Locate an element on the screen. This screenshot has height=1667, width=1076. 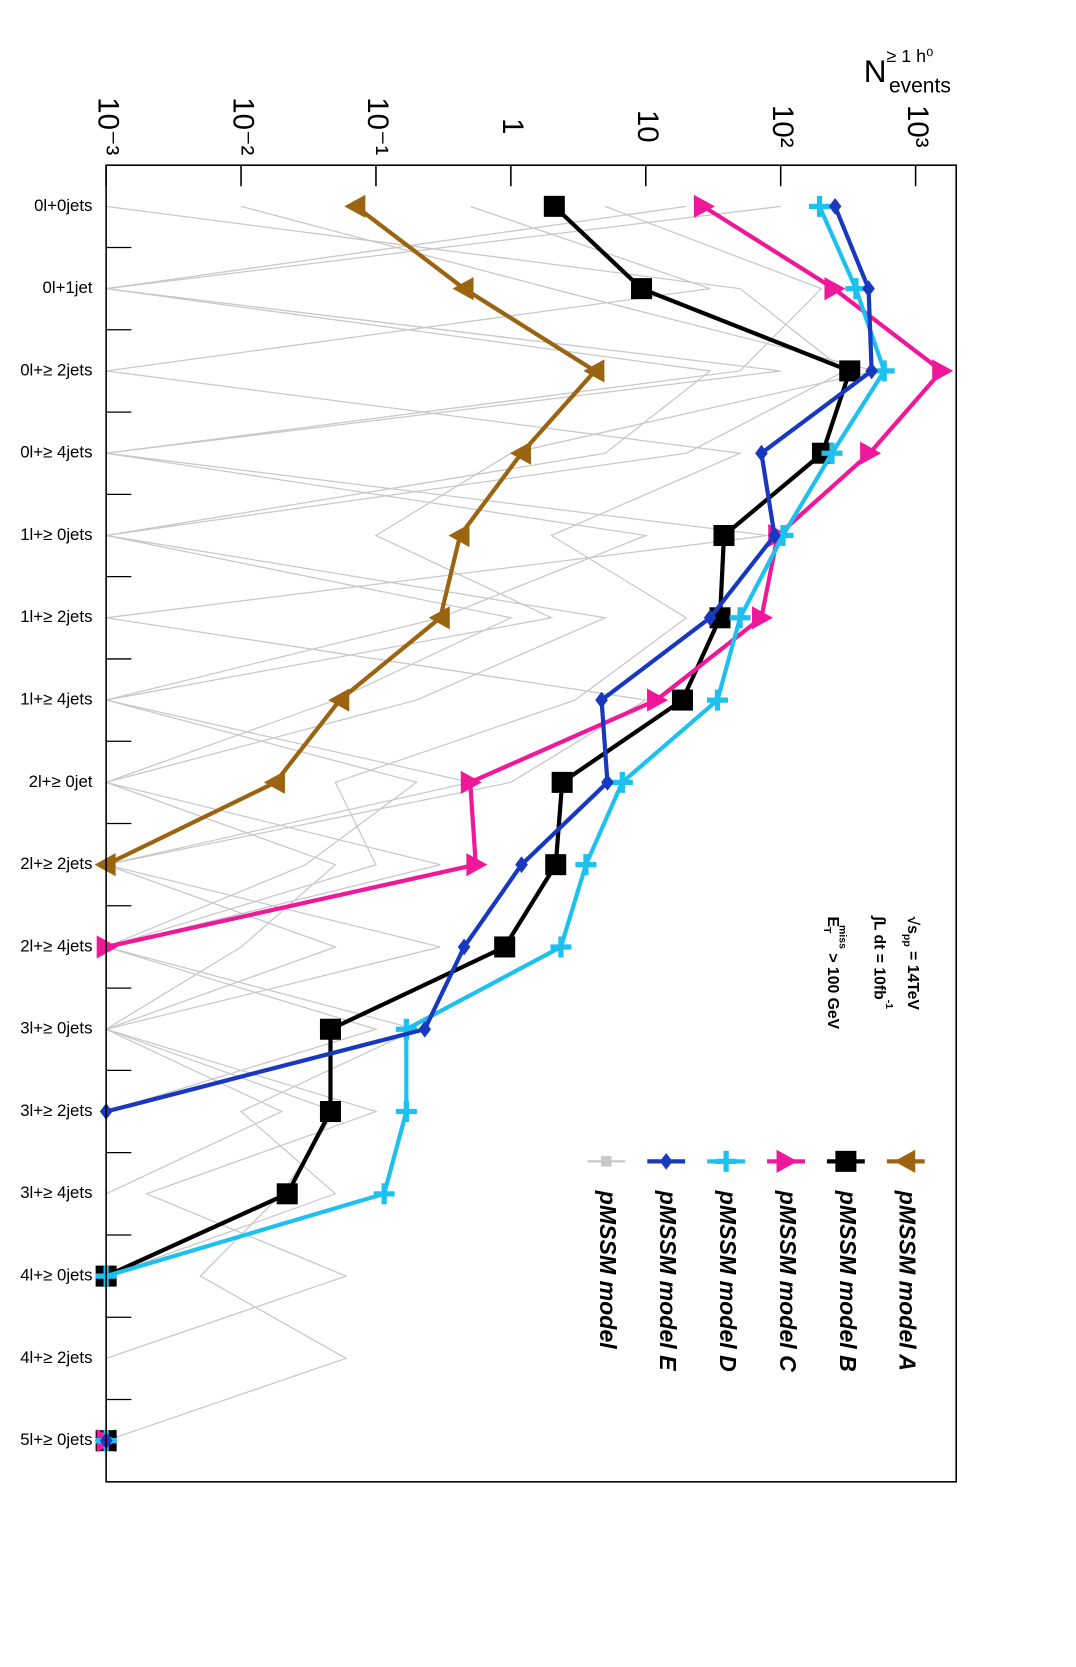
x-tick-label: 10⁻¹ is located at coordinates (377, 126).